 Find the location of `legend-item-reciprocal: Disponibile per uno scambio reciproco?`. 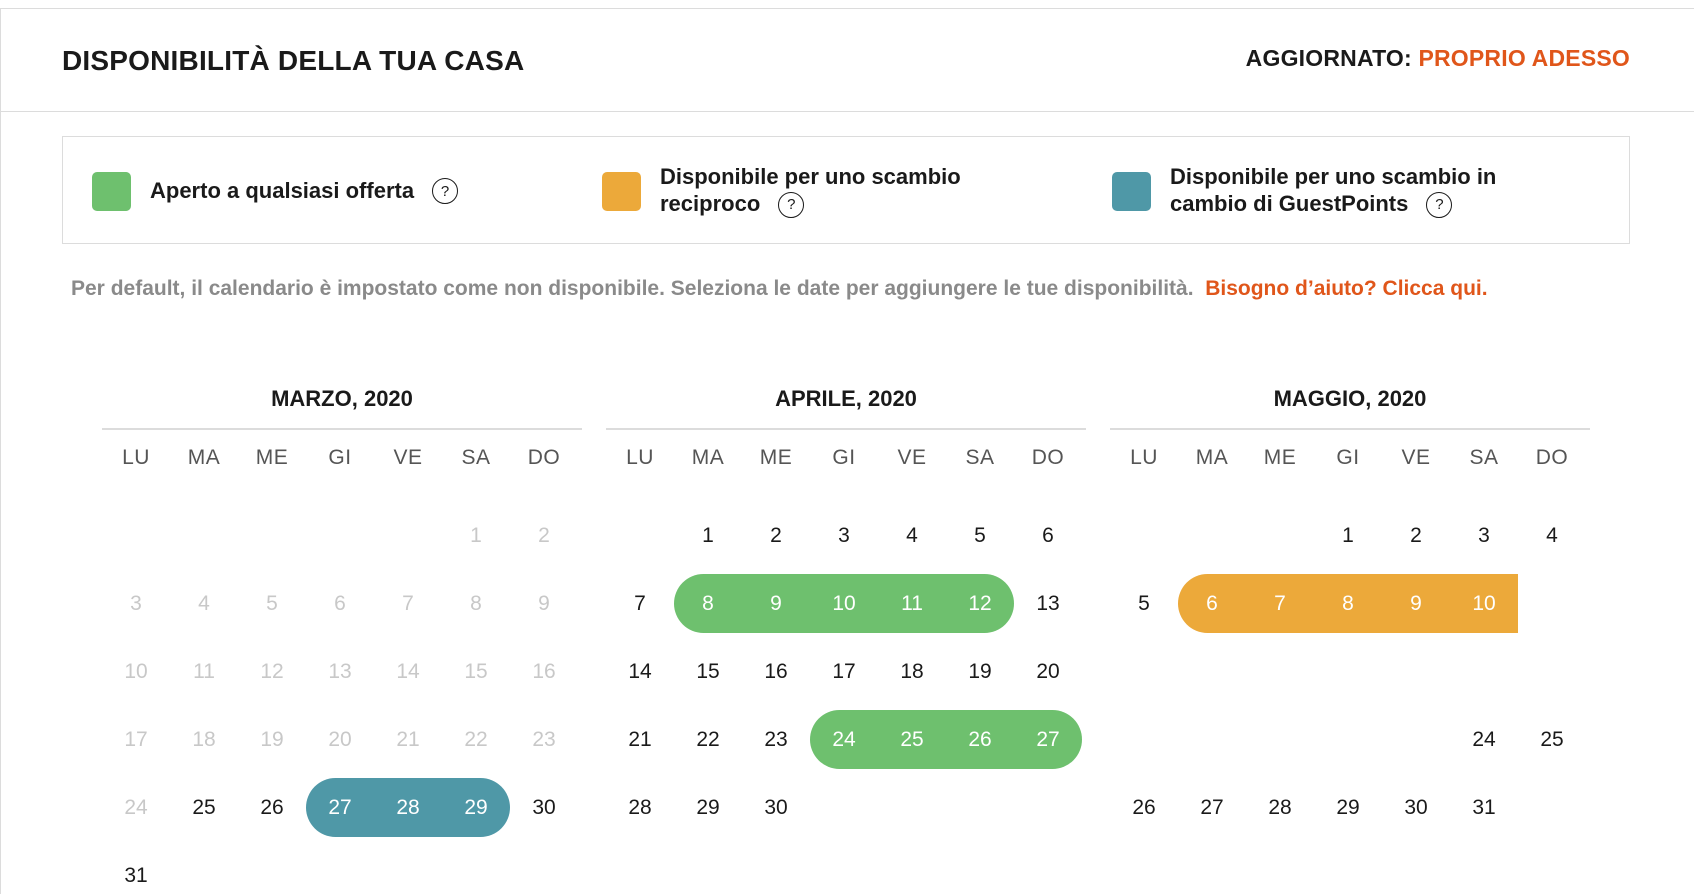

legend-item-reciprocal: Disponibile per uno scambio reciproco? is located at coordinates (781, 191).